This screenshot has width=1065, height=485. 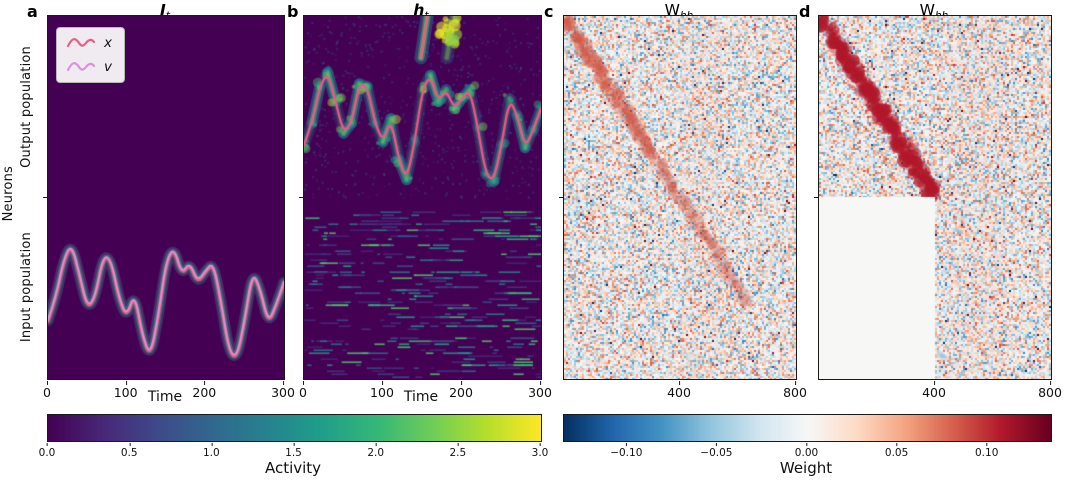 What do you see at coordinates (81, 67) in the screenshot?
I see `v-line-icon` at bounding box center [81, 67].